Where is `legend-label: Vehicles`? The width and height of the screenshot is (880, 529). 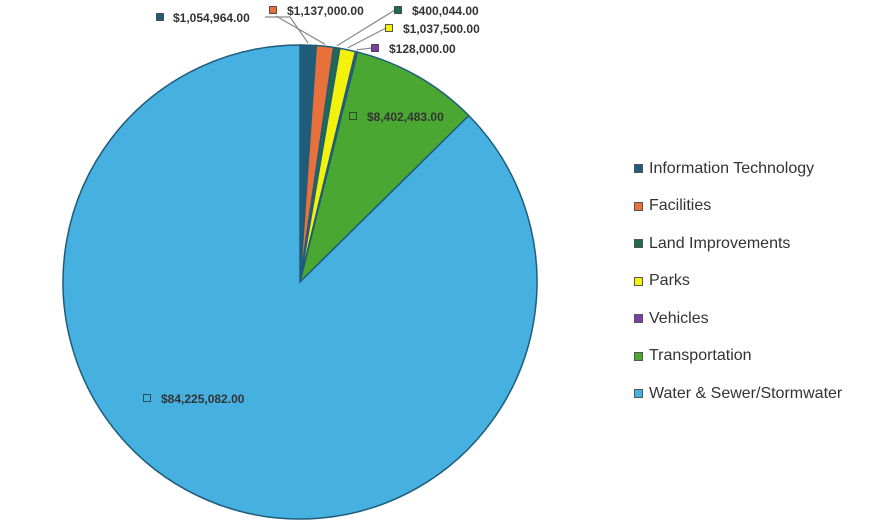 legend-label: Vehicles is located at coordinates (679, 318).